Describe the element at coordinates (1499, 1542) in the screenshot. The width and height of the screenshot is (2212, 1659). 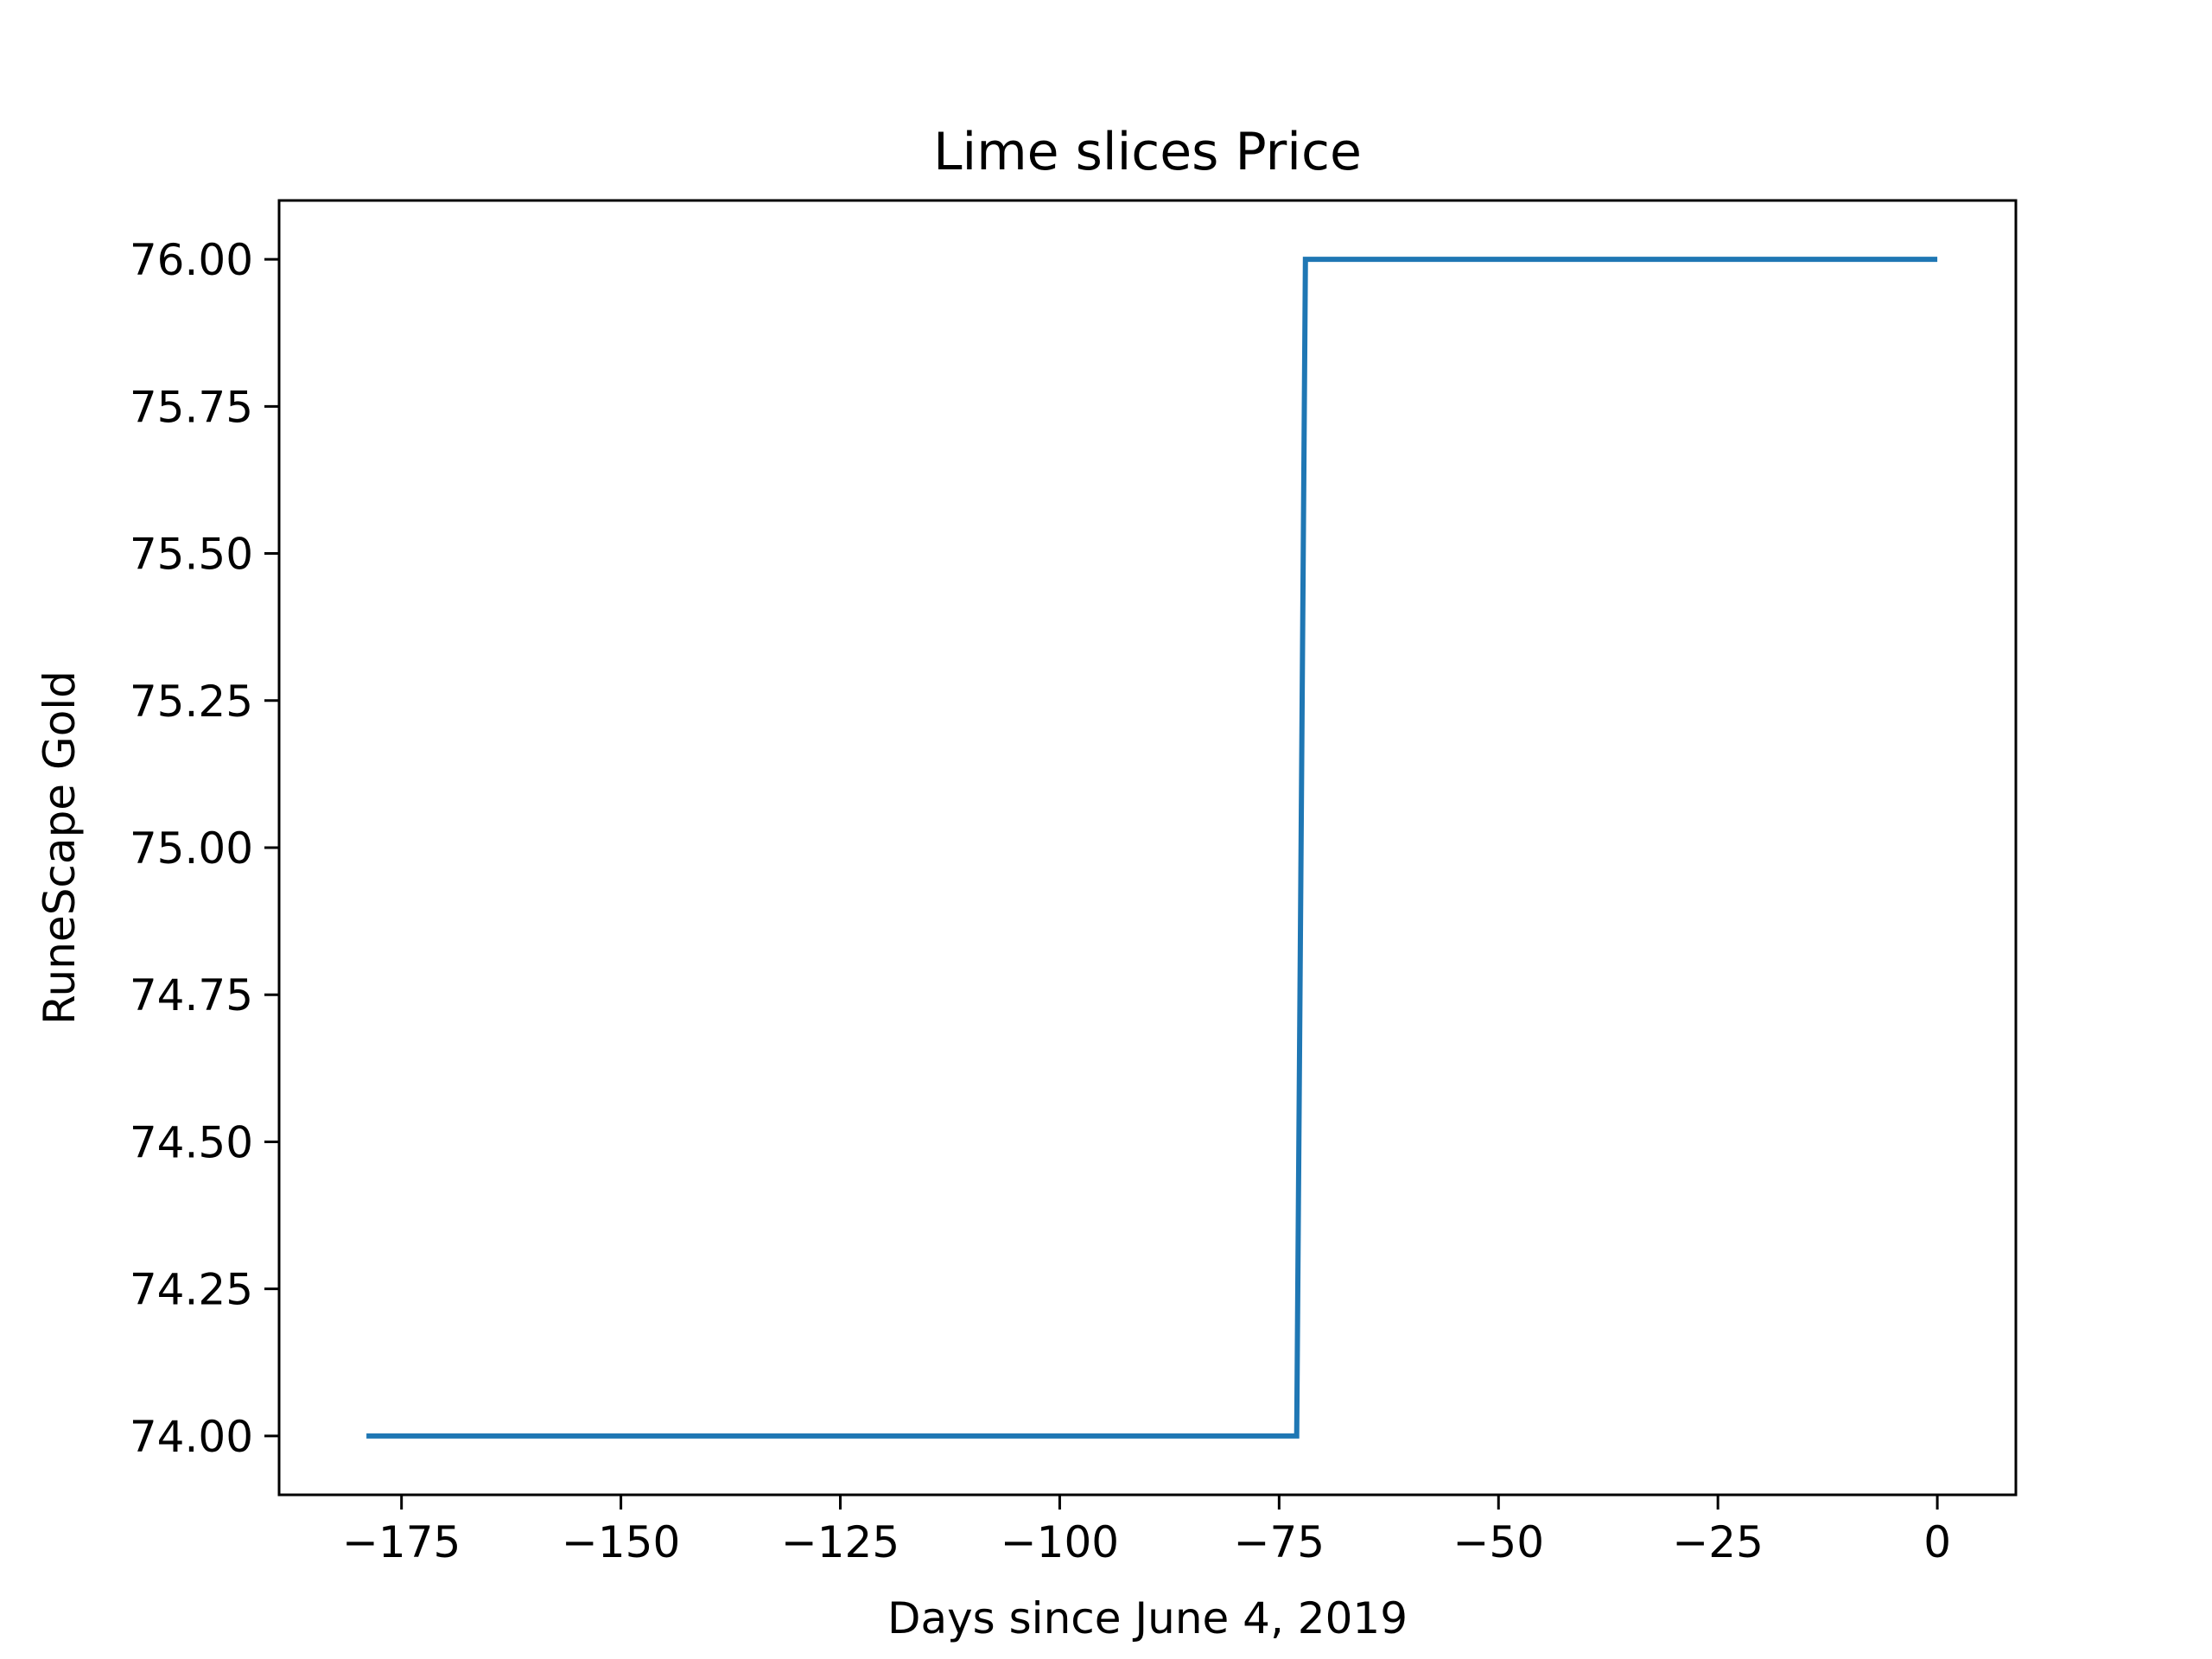
I see `x-tick-label: −50` at that location.